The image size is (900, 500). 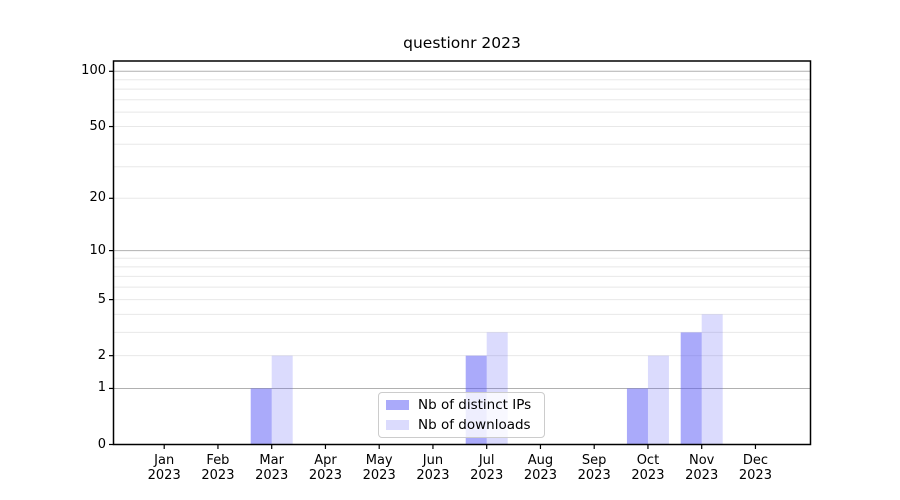 What do you see at coordinates (712, 379) in the screenshot?
I see `bar-downloads-nov` at bounding box center [712, 379].